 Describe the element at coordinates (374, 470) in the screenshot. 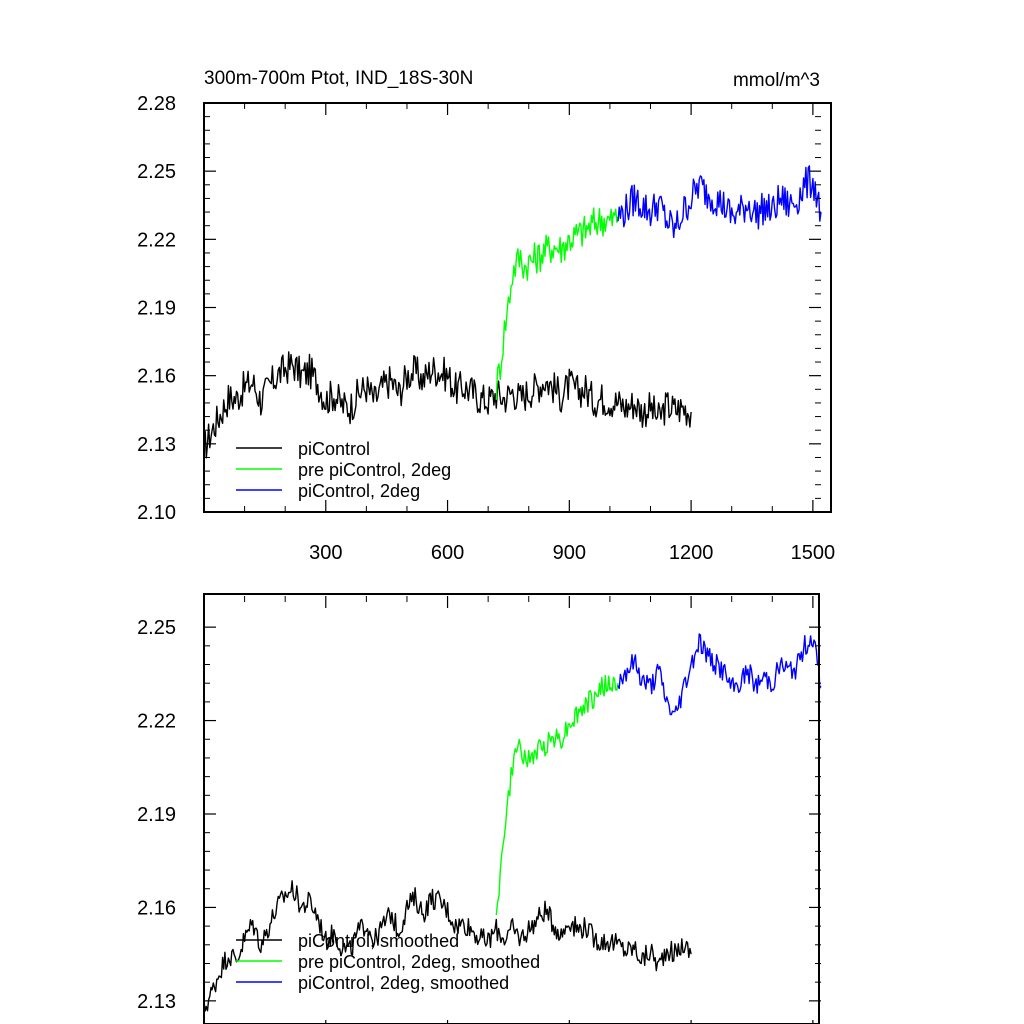

I see `legend-label-pre-picontrol-2deg: pre piControl, 2deg` at that location.